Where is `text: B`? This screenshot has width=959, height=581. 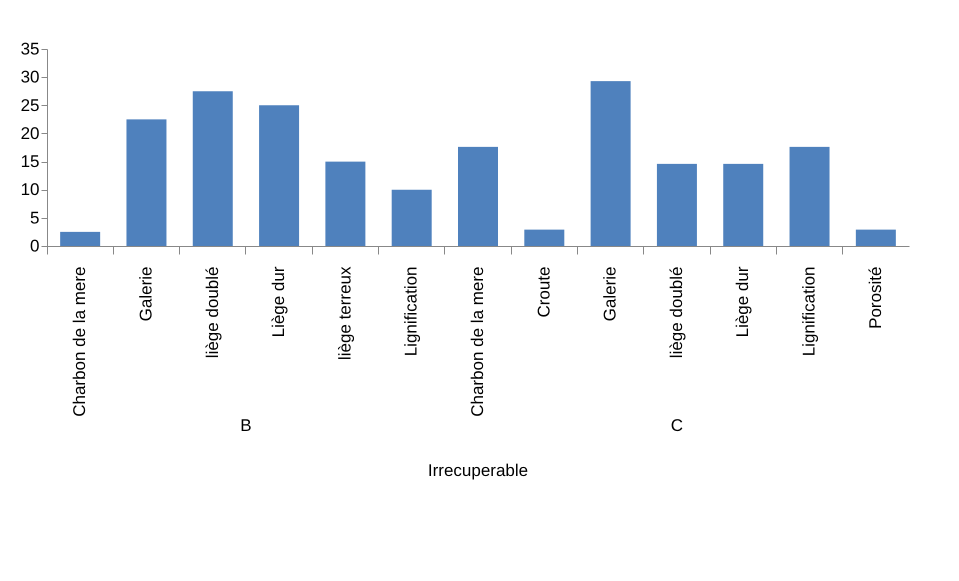
text: B is located at coordinates (246, 425).